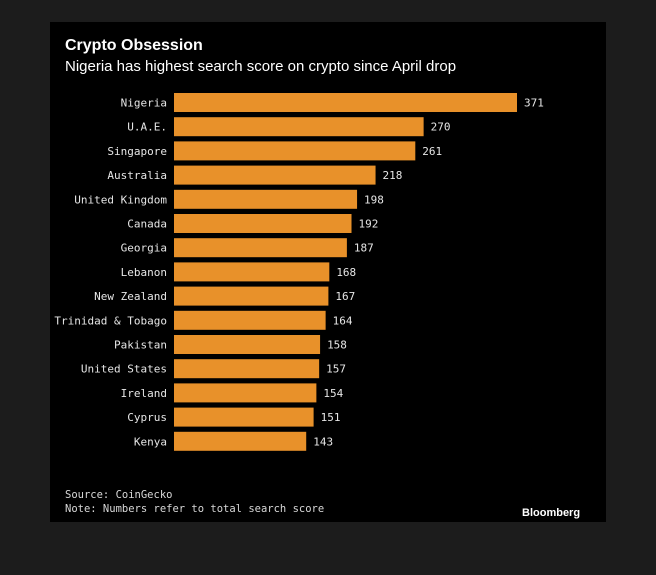 The width and height of the screenshot is (656, 575). I want to click on value-label: 167, so click(345, 296).